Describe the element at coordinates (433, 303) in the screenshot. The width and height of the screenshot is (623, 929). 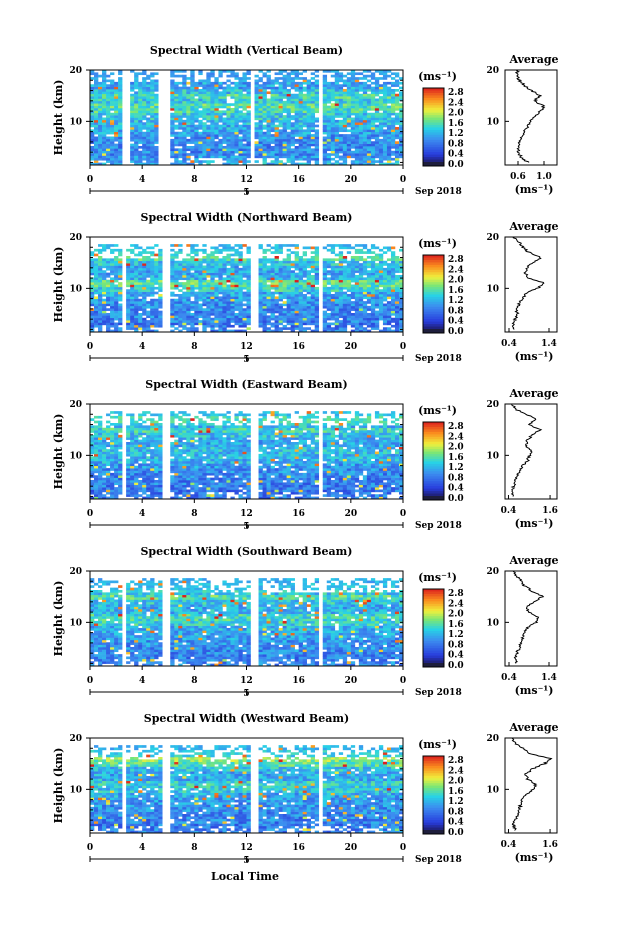
I see `colorbar-segment` at that location.